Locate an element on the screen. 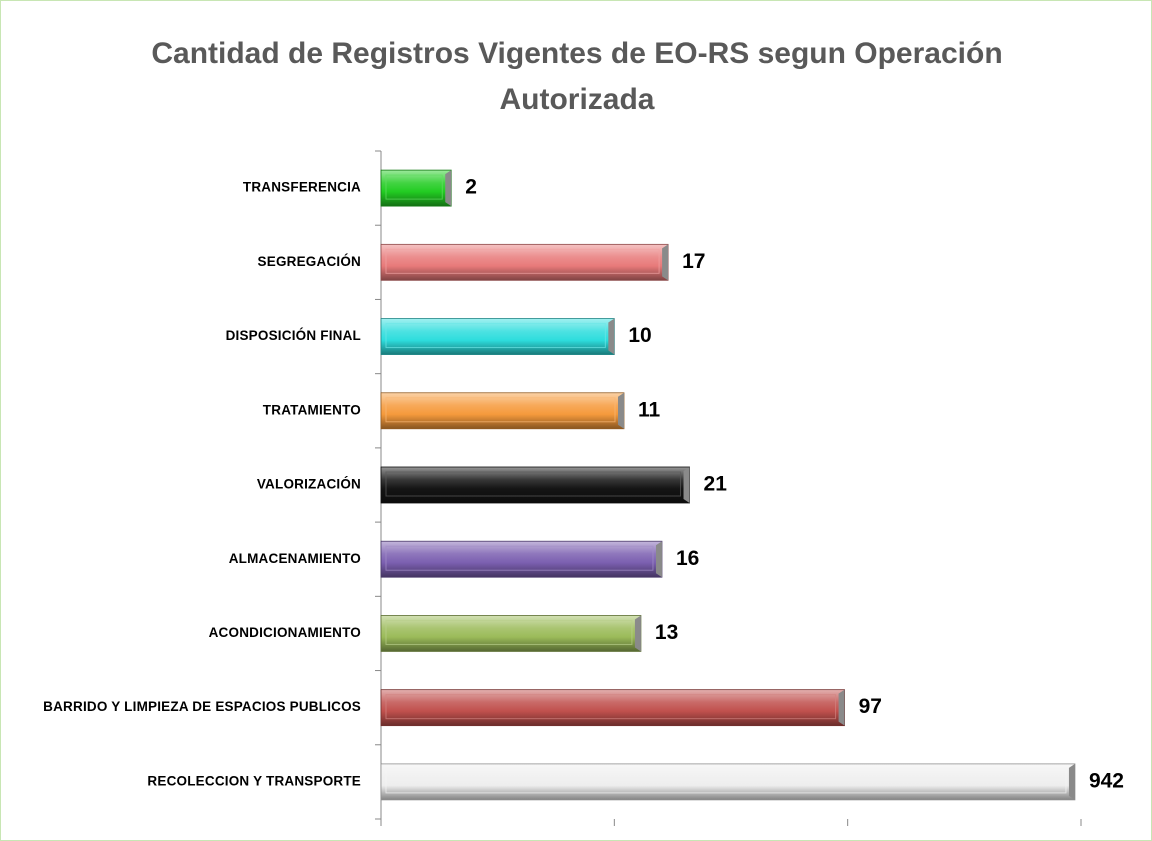 This screenshot has width=1152, height=841. category-label: SEGREGACIÓN is located at coordinates (309, 261).